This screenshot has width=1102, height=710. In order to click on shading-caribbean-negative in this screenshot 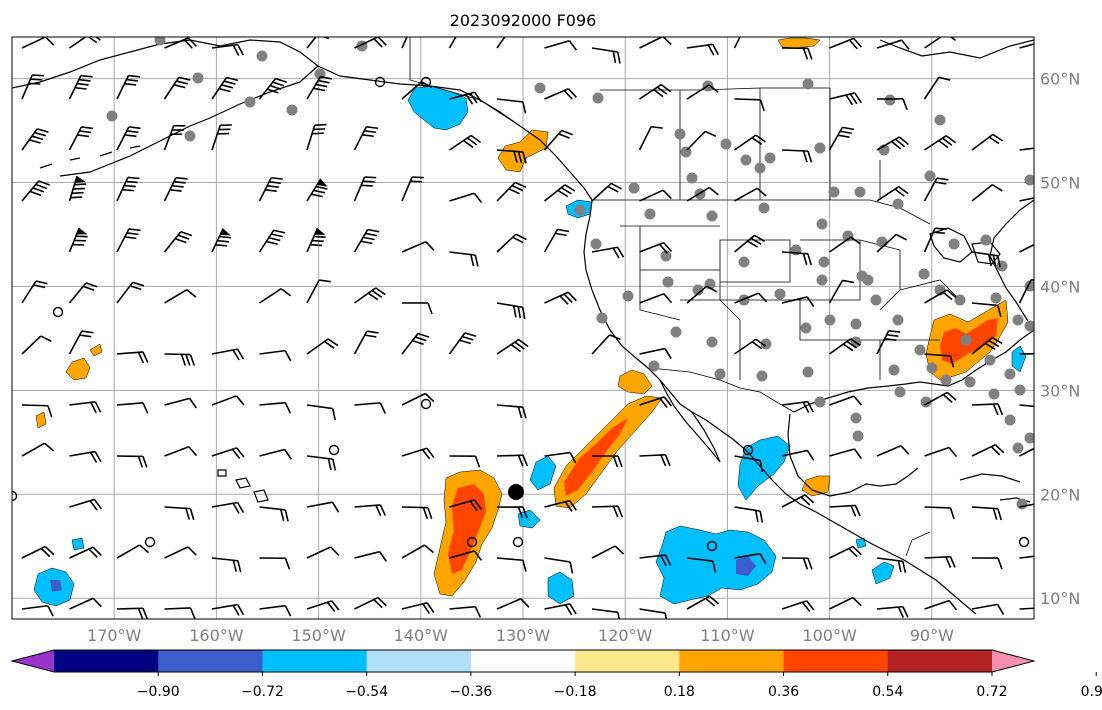, I will do `click(883, 573)`.